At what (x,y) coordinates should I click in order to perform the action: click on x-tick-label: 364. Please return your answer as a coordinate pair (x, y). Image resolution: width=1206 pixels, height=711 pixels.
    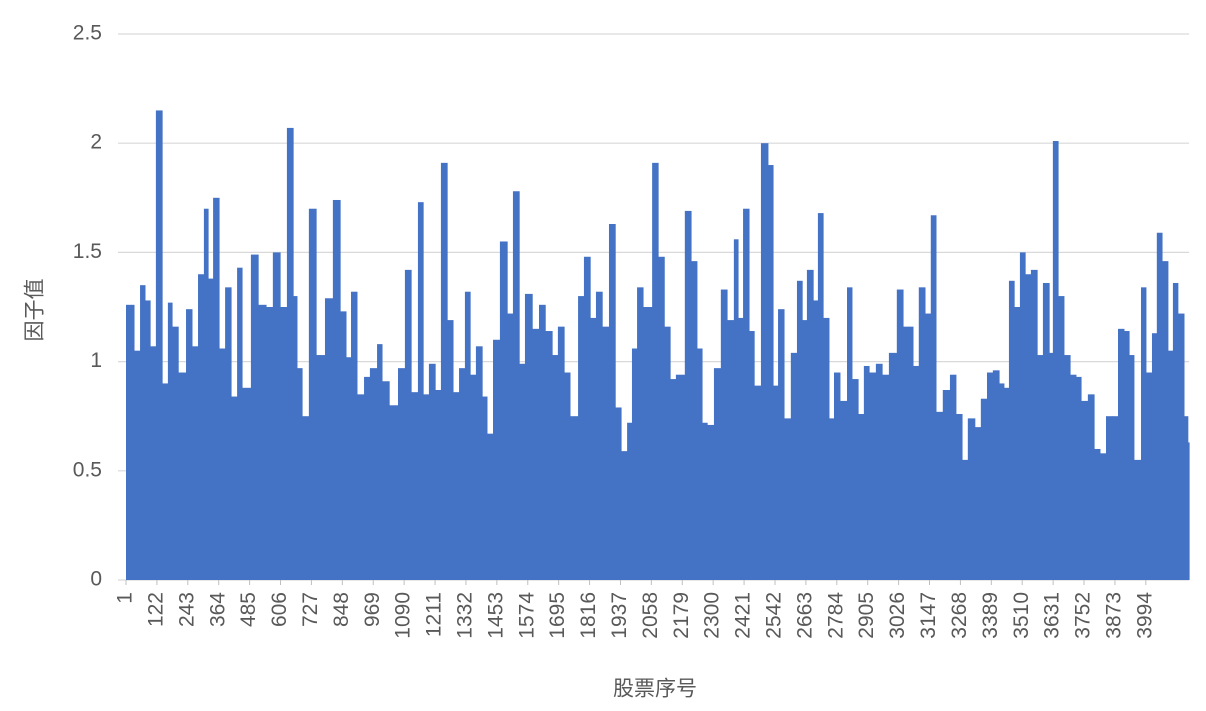
    Looking at the image, I should click on (217, 609).